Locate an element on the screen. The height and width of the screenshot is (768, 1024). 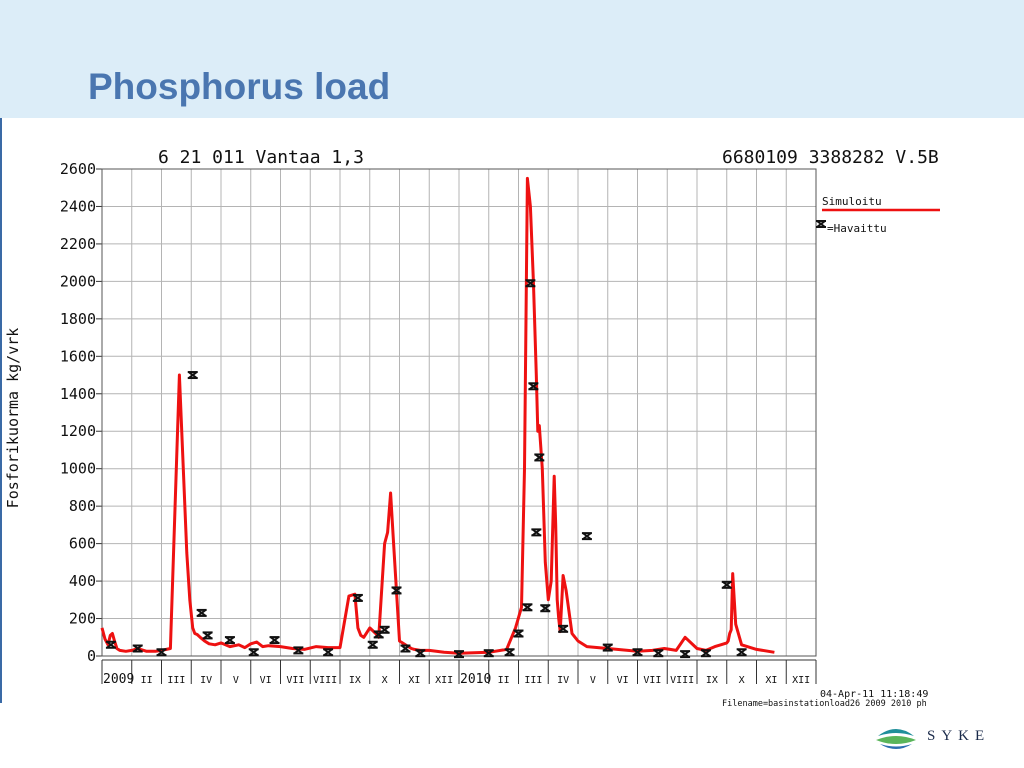
y-tick-label: 2400 is located at coordinates (78, 206).